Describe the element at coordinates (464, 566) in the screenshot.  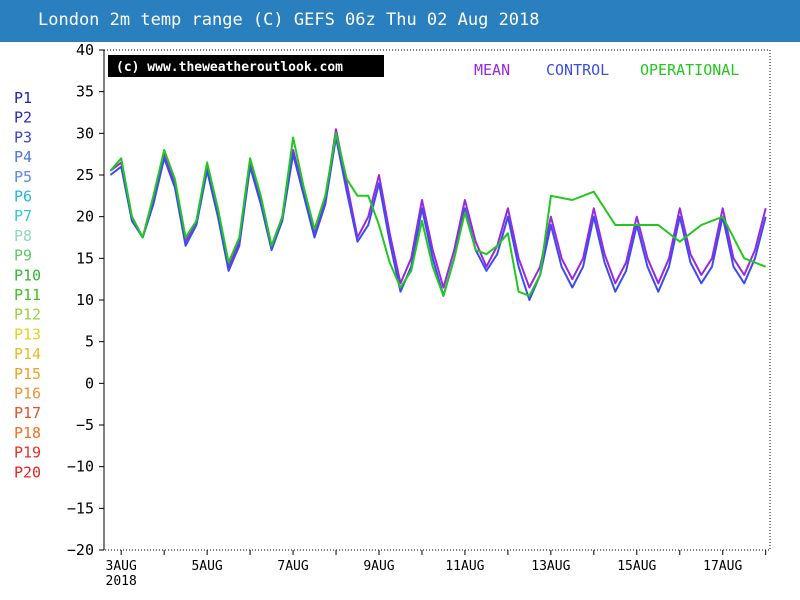
I see `x-tick-label: 11AUG` at that location.